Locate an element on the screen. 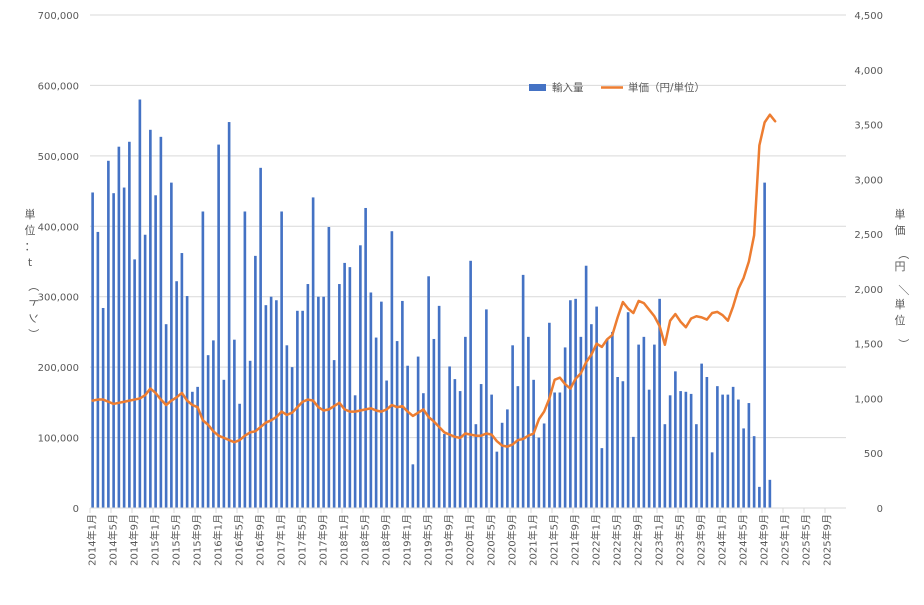  x-tick-label: 2025年5月 is located at coordinates (806, 540).